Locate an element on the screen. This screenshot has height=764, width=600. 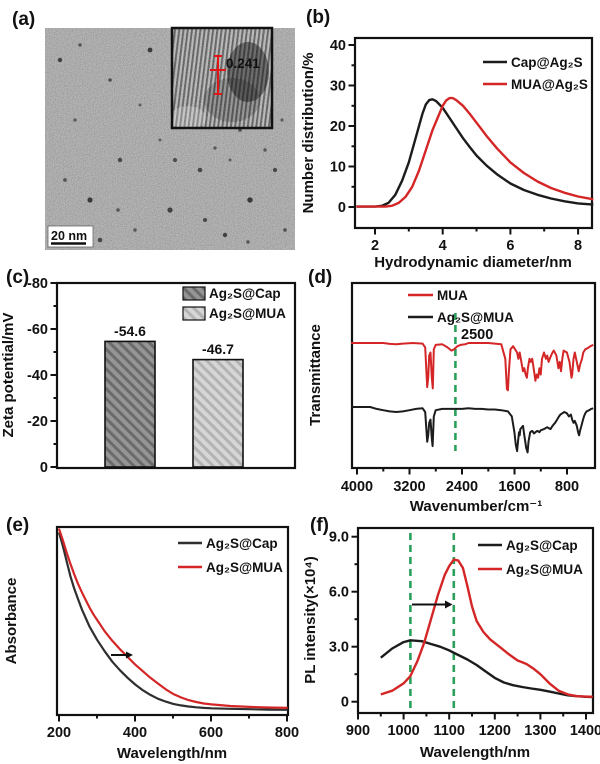
lattice-spacing-marker is located at coordinates (218, 75).